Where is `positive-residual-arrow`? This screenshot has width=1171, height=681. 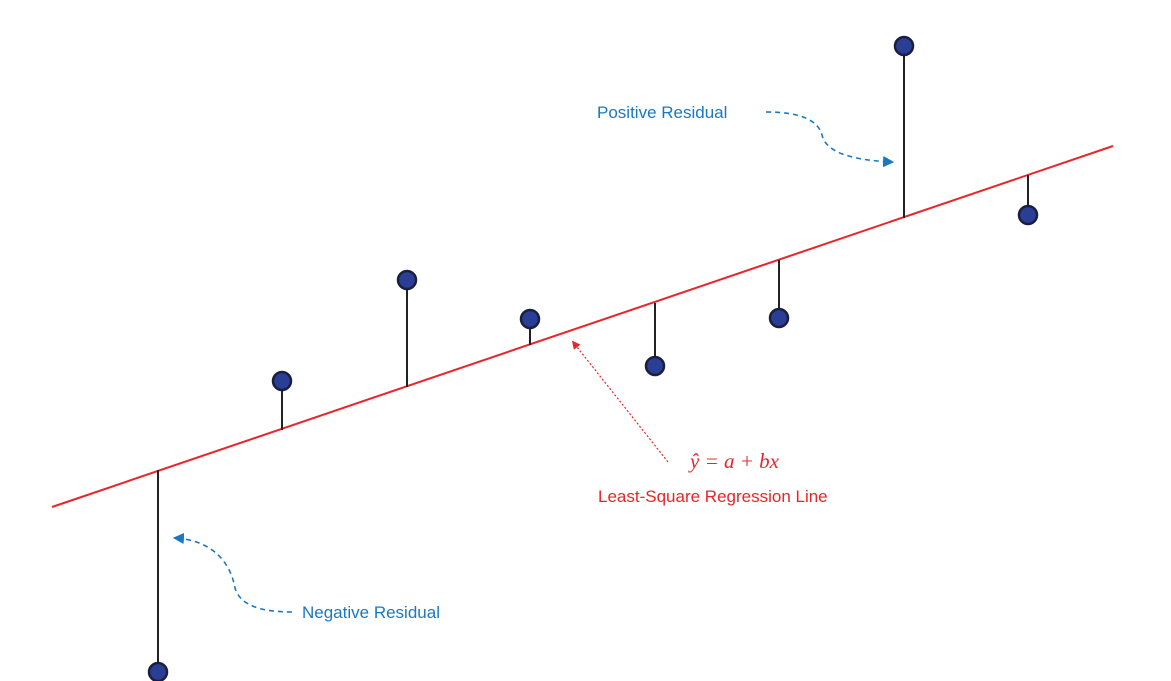
positive-residual-arrow is located at coordinates (830, 139).